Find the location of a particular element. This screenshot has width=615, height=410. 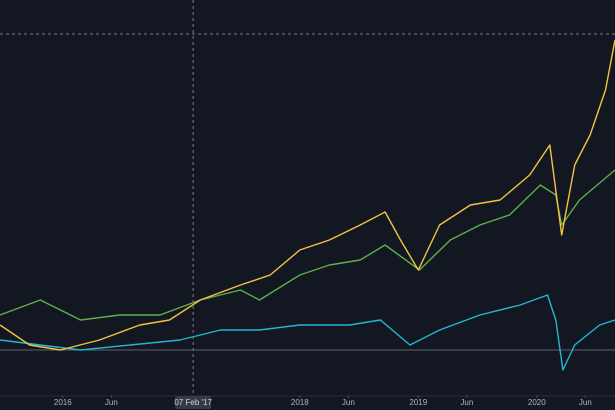

x-tick-label: 2019 is located at coordinates (418, 402).